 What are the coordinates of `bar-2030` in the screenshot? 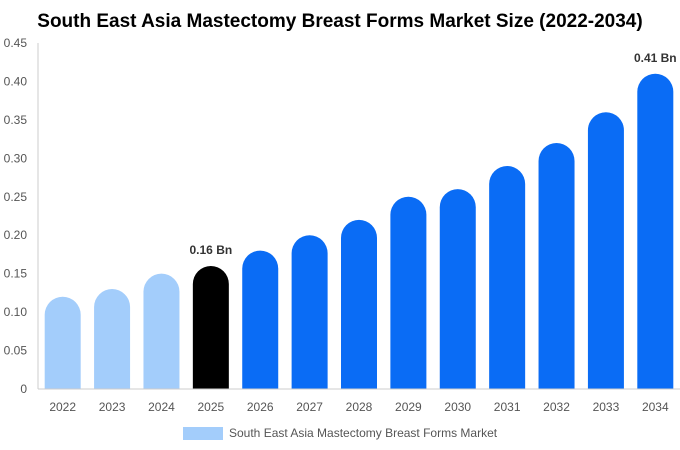 It's located at (457, 289).